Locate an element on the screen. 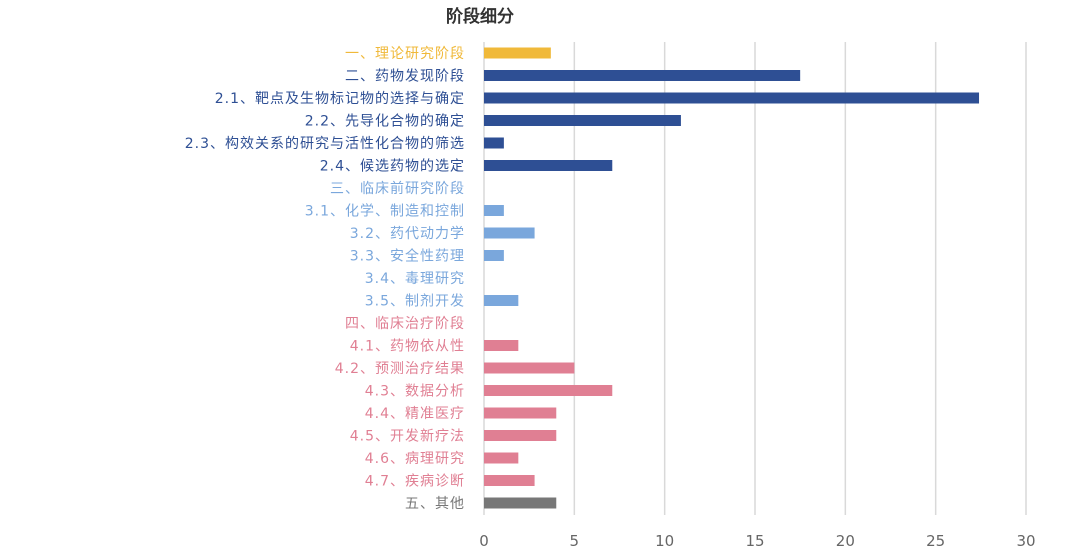  category-label: 3.2、药代动力学 is located at coordinates (407, 234).